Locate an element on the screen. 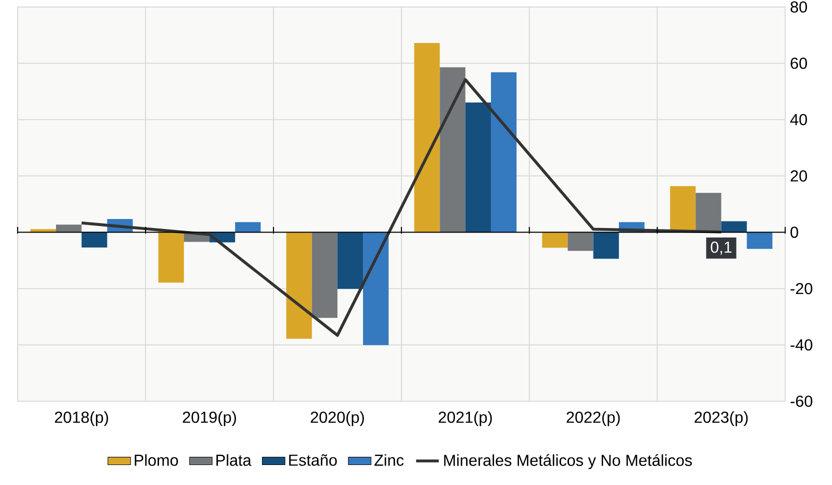  legend-label: Plata is located at coordinates (234, 460).